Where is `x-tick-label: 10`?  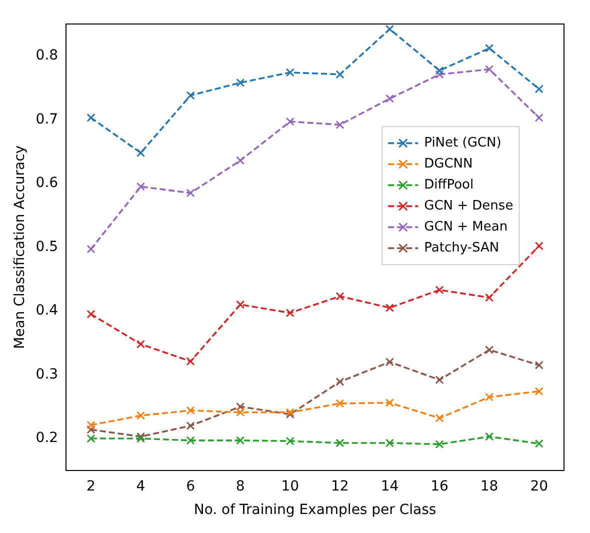
x-tick-label: 10 is located at coordinates (290, 486).